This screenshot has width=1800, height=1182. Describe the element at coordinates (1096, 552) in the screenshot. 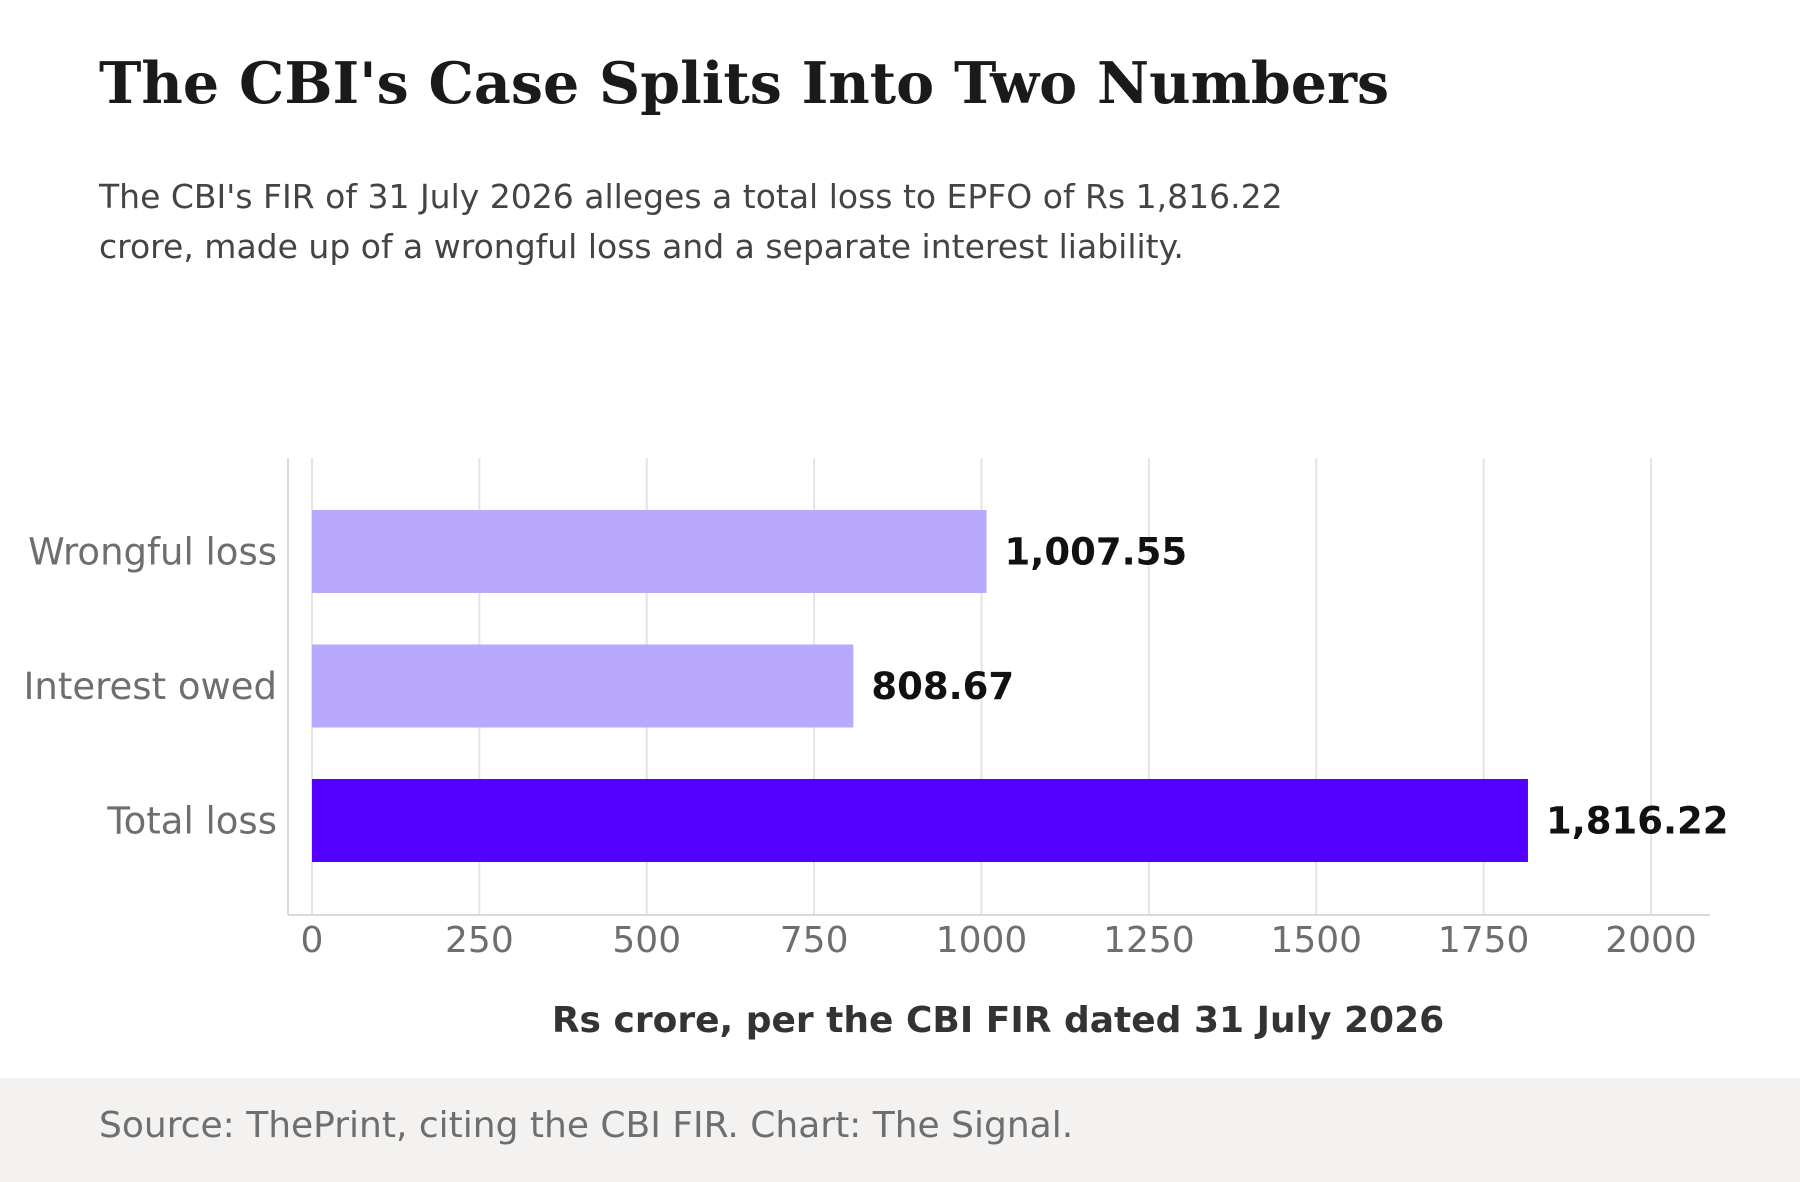

I see `bar-value-label: 1,007.55` at that location.